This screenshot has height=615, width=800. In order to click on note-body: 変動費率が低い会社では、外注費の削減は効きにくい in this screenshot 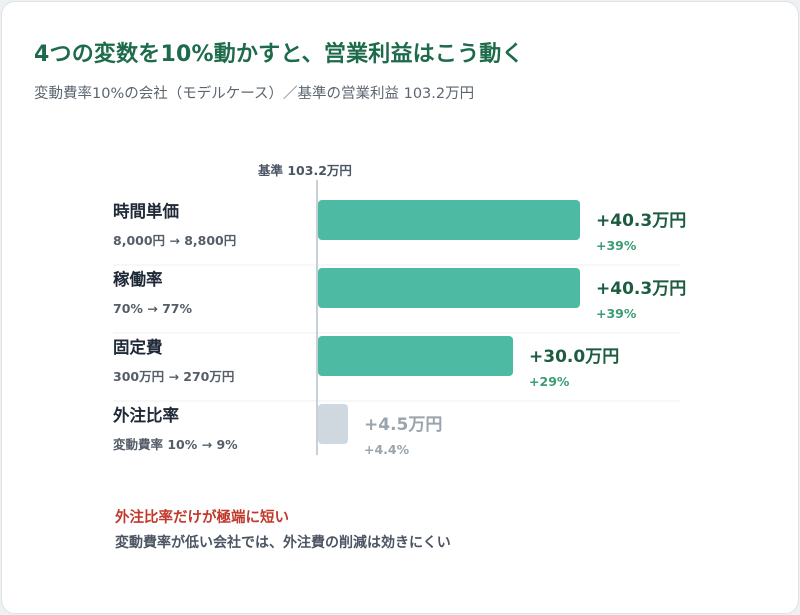, I will do `click(283, 543)`.